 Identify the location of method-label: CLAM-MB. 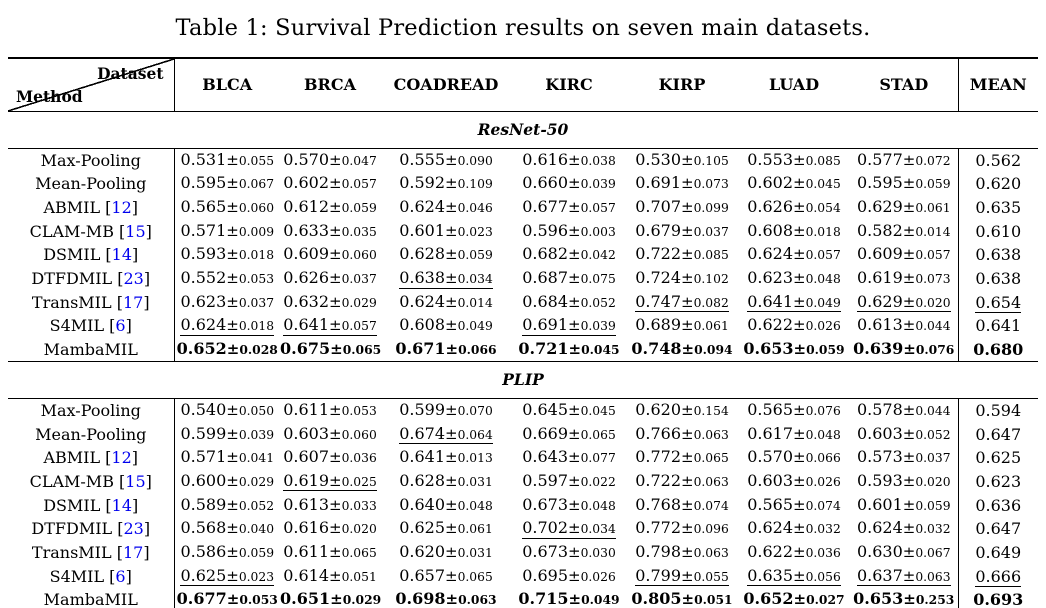
(71, 481).